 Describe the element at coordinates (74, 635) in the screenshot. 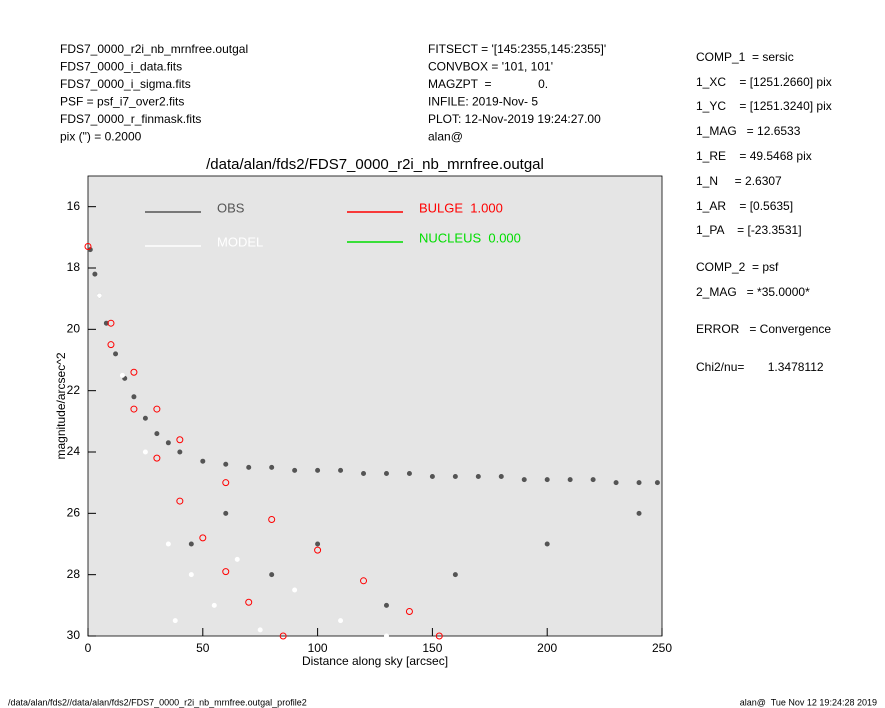

I see `y-tick-label: 30` at that location.